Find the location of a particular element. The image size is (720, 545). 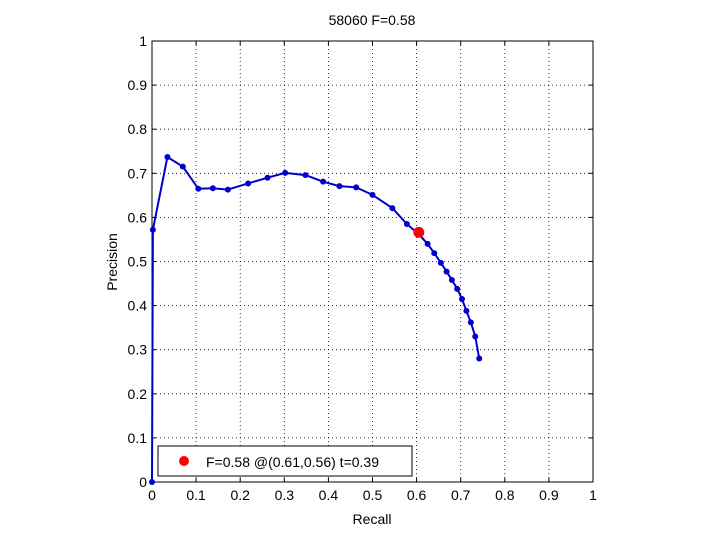

chart-title: 58060 F=0.58 is located at coordinates (372, 20).